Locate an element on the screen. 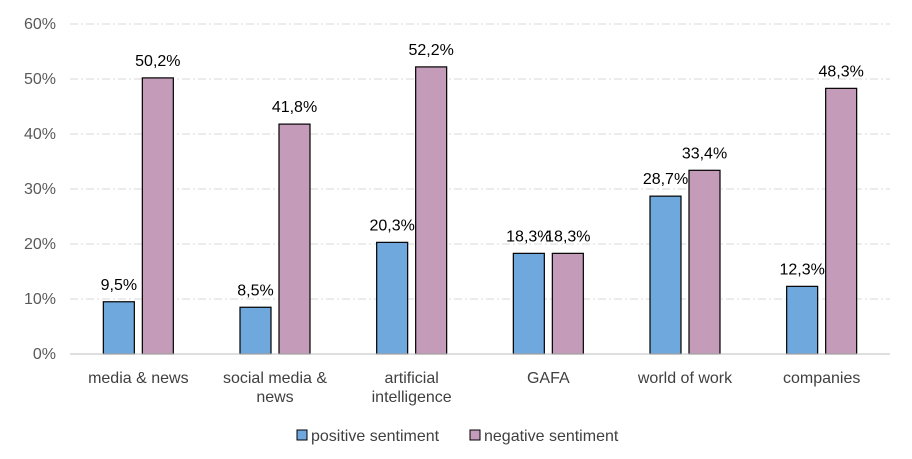 This screenshot has width=912, height=459. data-label: 8,5% is located at coordinates (255, 290).